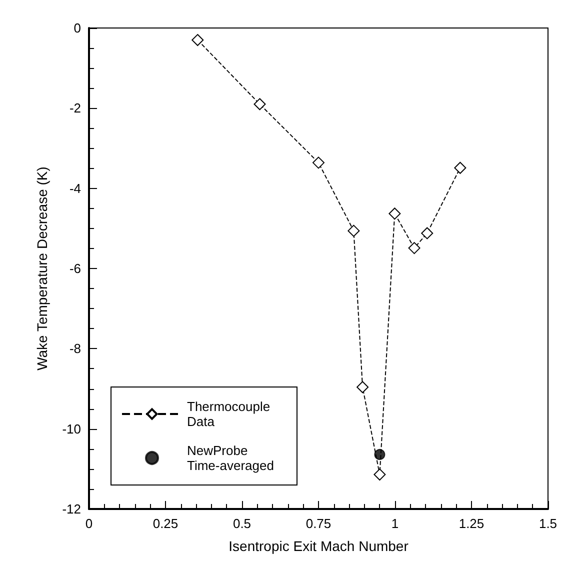  What do you see at coordinates (319, 523) in the screenshot?
I see `x-tick-label: 0.75` at bounding box center [319, 523].